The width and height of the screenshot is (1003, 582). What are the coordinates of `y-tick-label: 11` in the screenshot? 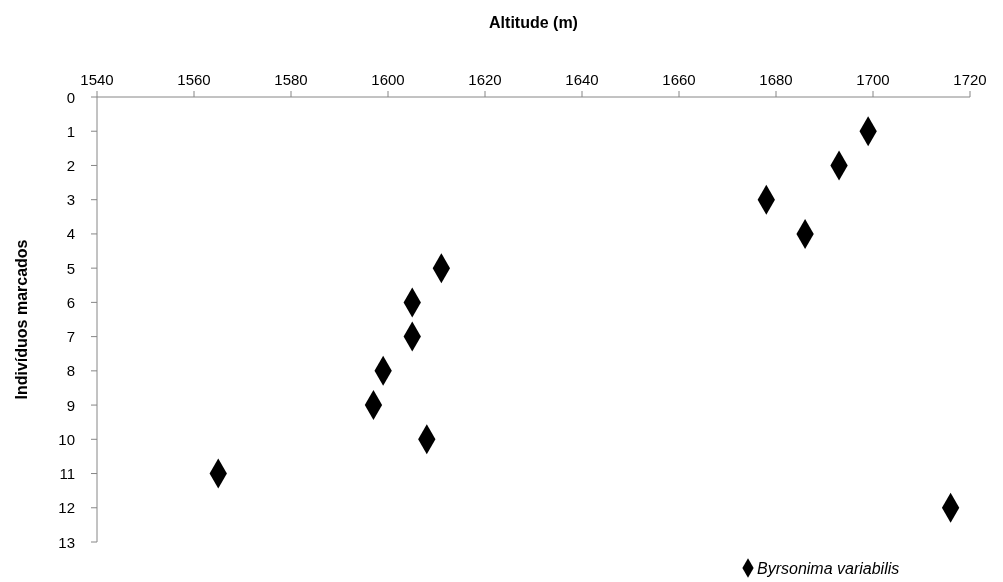 It's located at (67, 474).